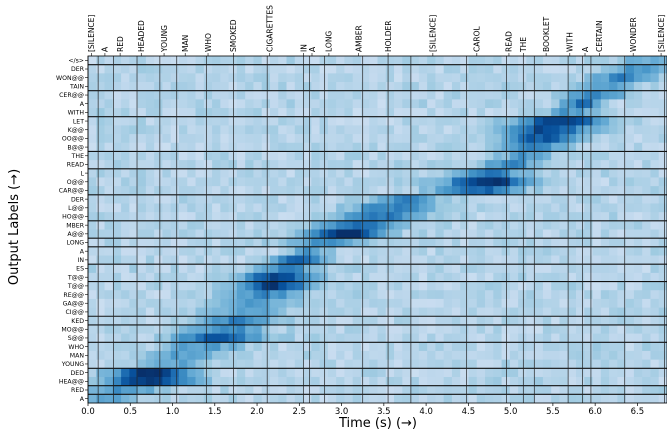  I want to click on word-label: READ, so click(509, 41).